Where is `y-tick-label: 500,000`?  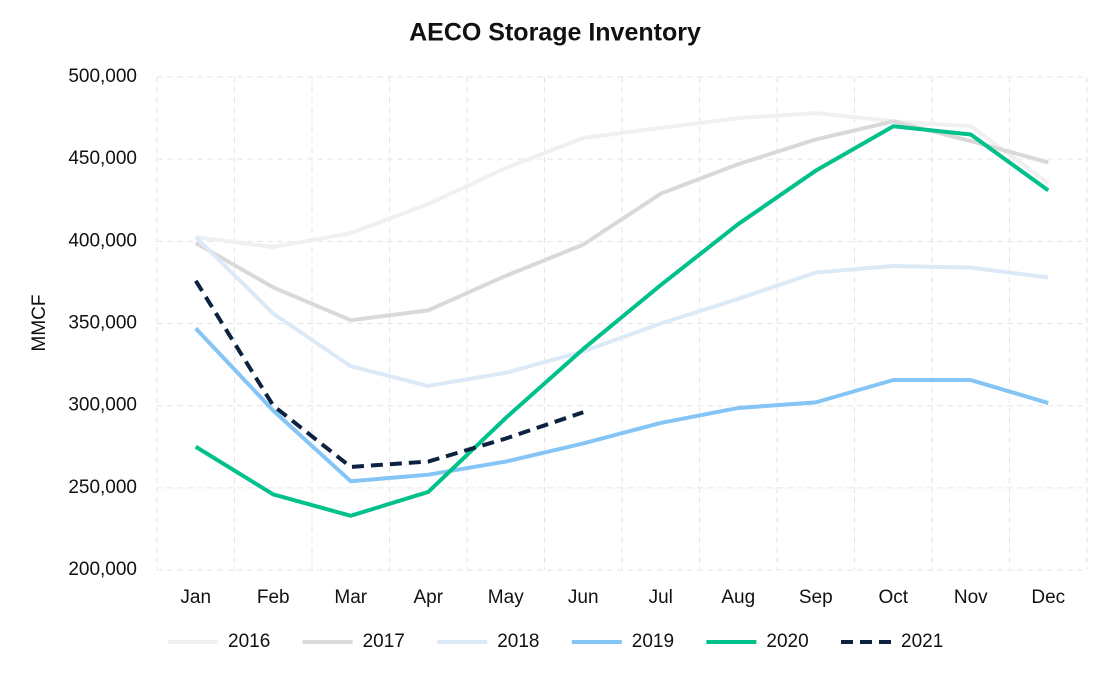
y-tick-label: 500,000 is located at coordinates (102, 76).